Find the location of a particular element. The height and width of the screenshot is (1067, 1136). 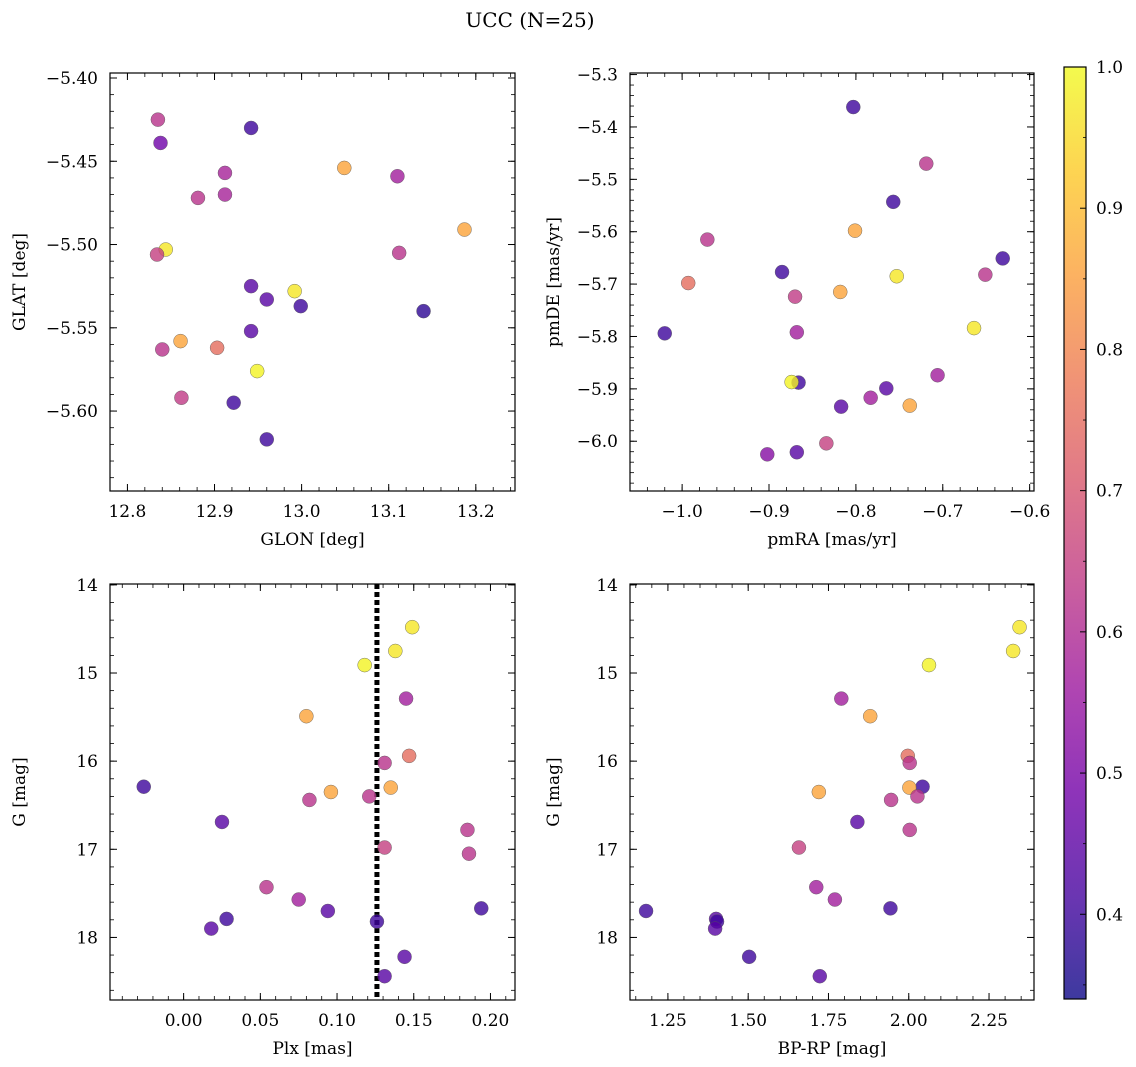

x-tick-label: 0.10 is located at coordinates (337, 1021).